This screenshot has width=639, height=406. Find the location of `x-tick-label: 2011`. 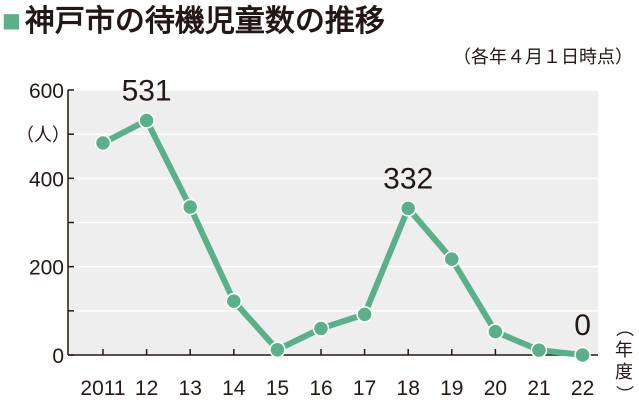

x-tick-label: 2011 is located at coordinates (102, 388).